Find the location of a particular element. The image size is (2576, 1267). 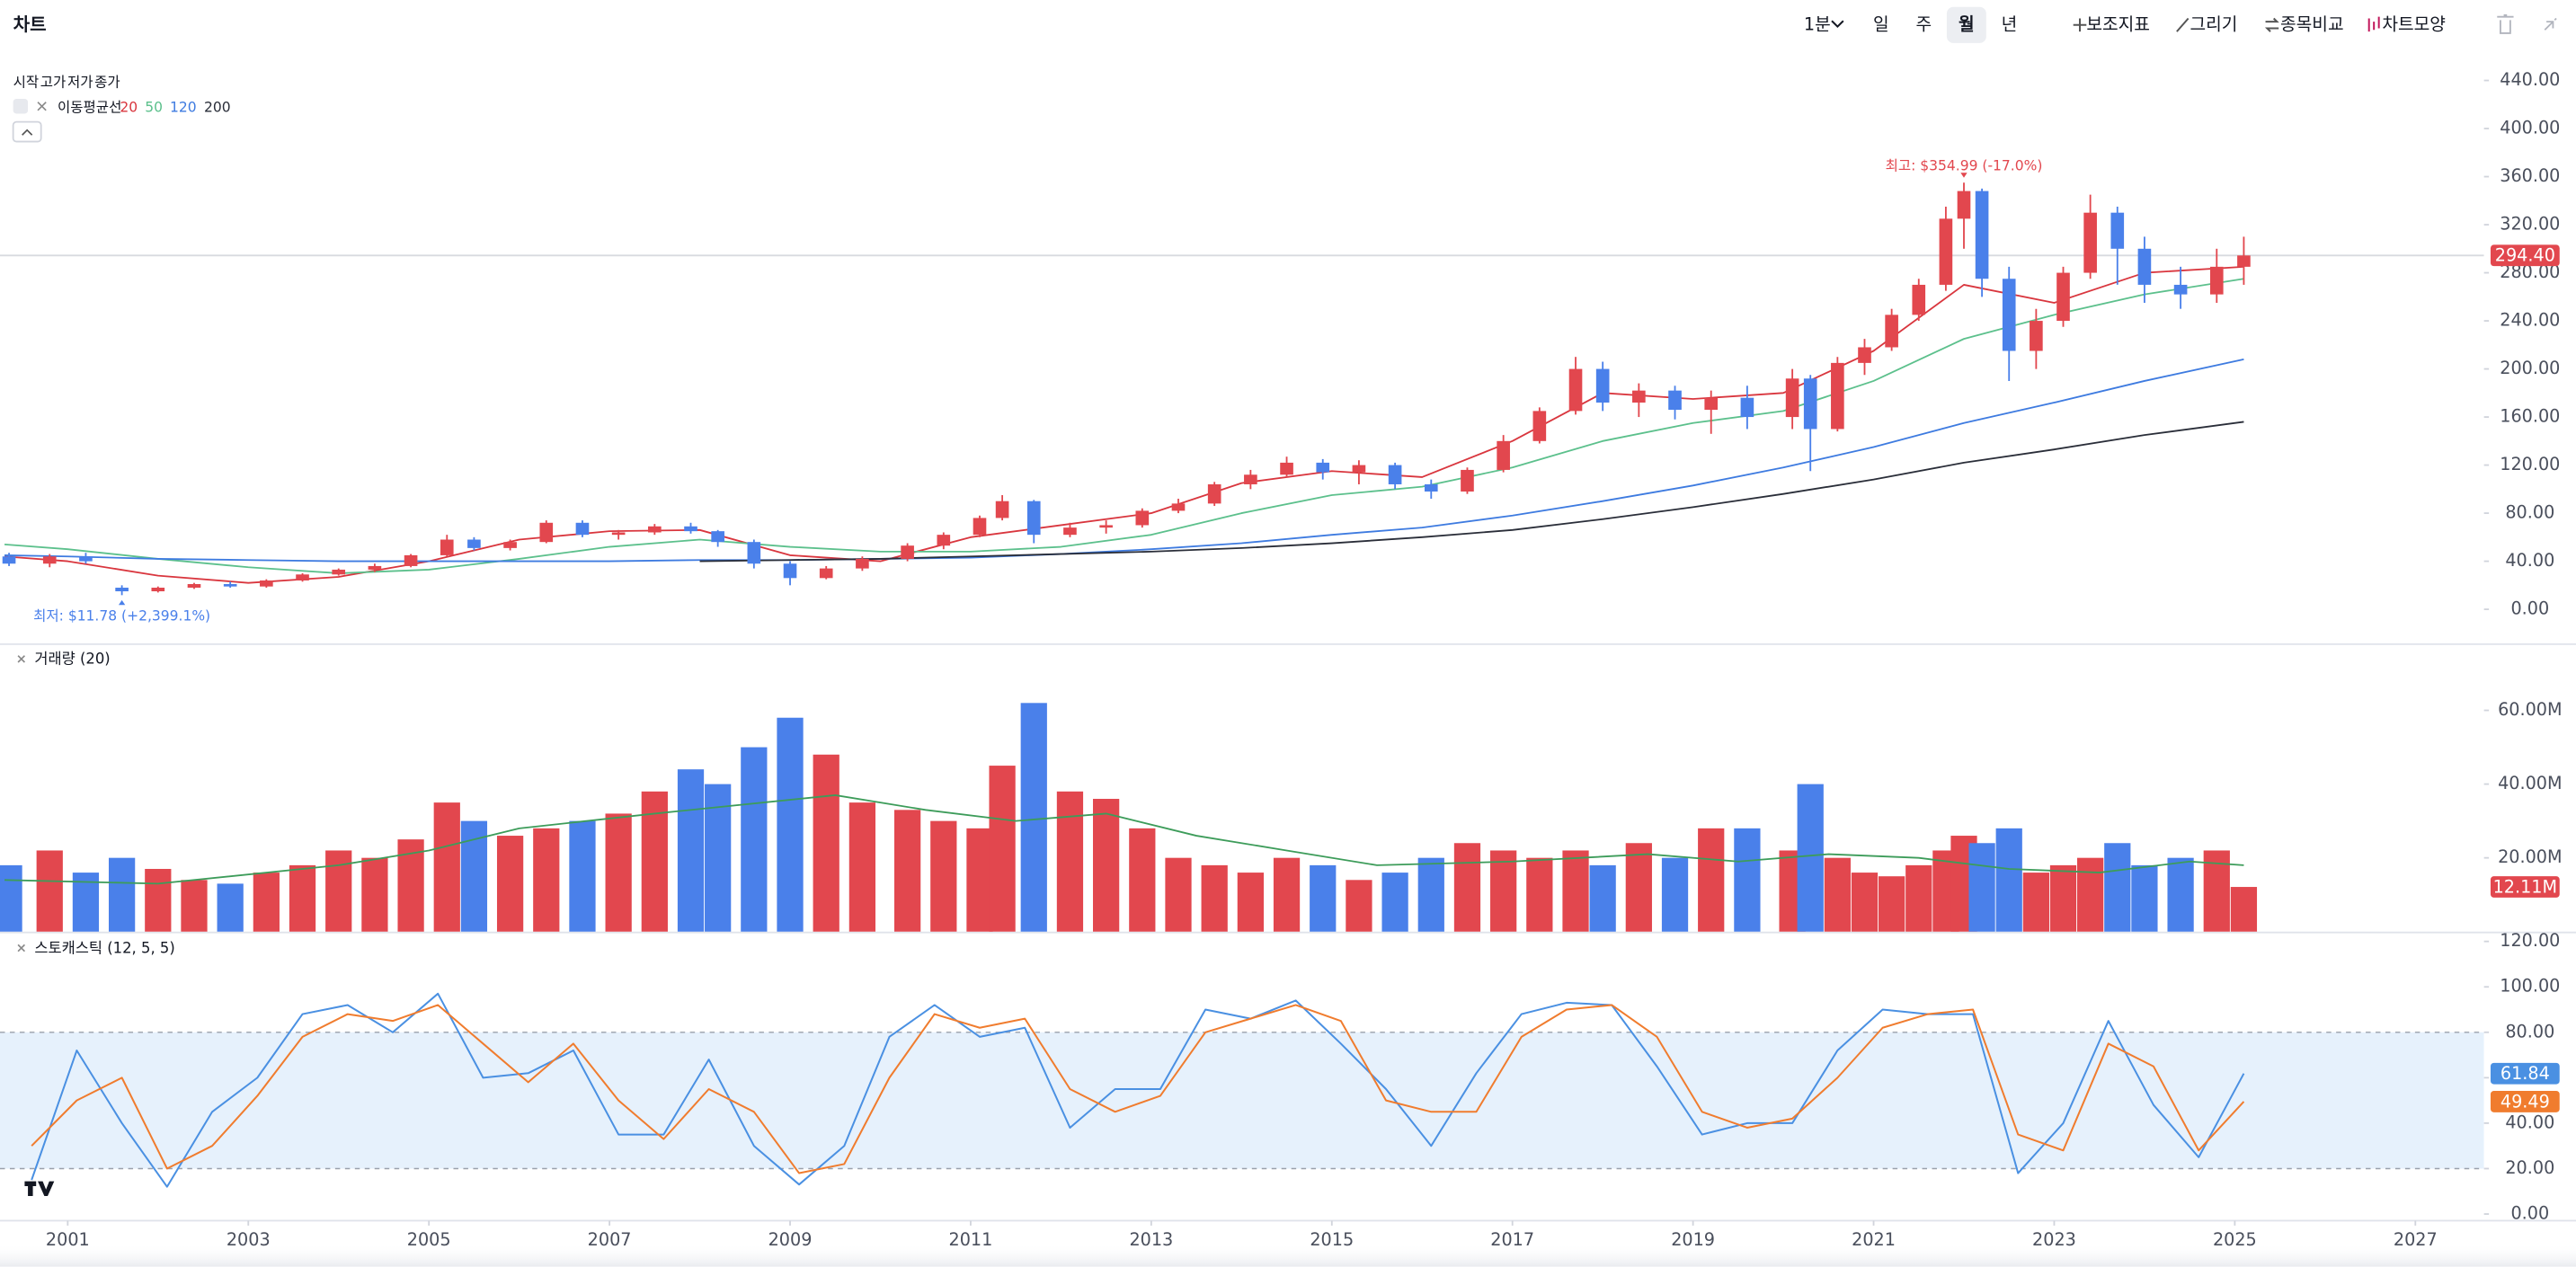

interval-select: 1분 is located at coordinates (1817, 23).